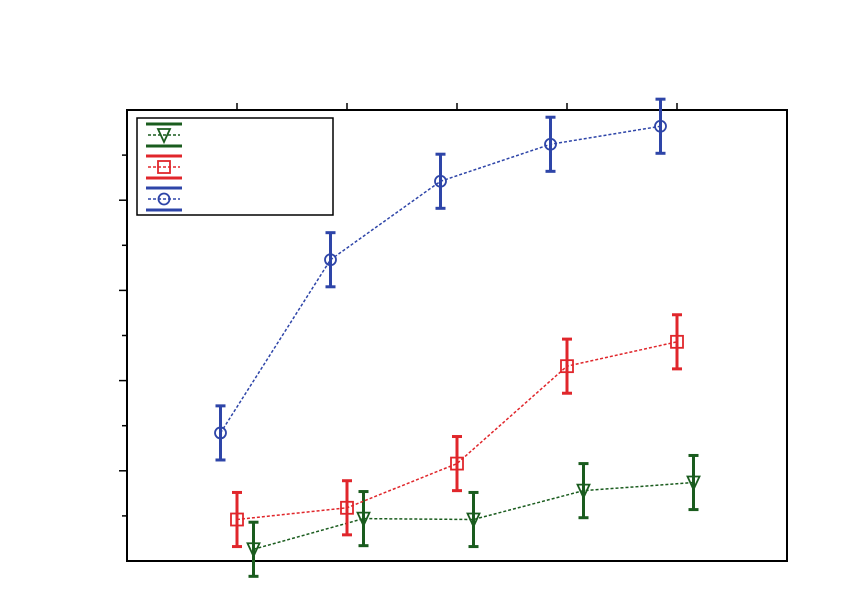 The height and width of the screenshot is (608, 850). I want to click on legend-entry-green, so click(164, 135).